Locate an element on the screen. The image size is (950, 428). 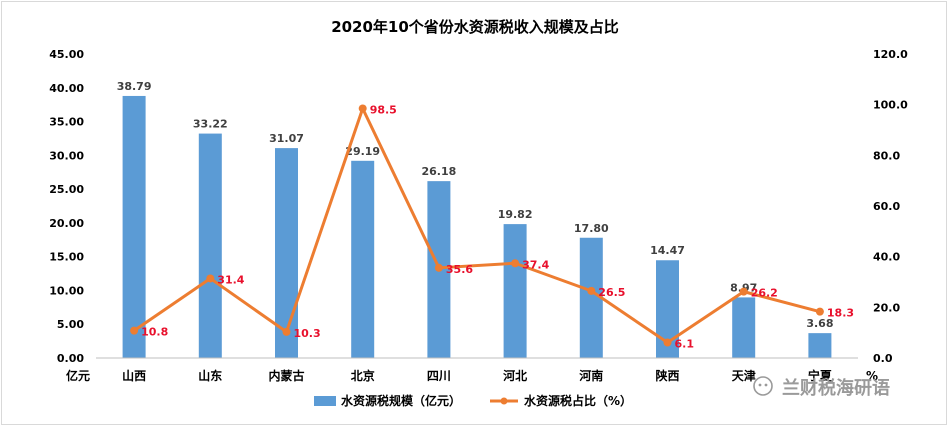
line-value-label: 10.3 is located at coordinates (307, 333).